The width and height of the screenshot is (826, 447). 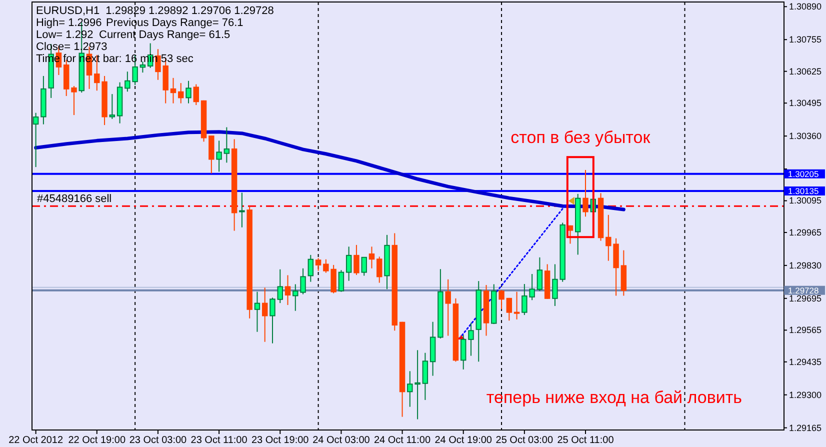 I want to click on y-tick-label: 1.30095, so click(x=805, y=201).